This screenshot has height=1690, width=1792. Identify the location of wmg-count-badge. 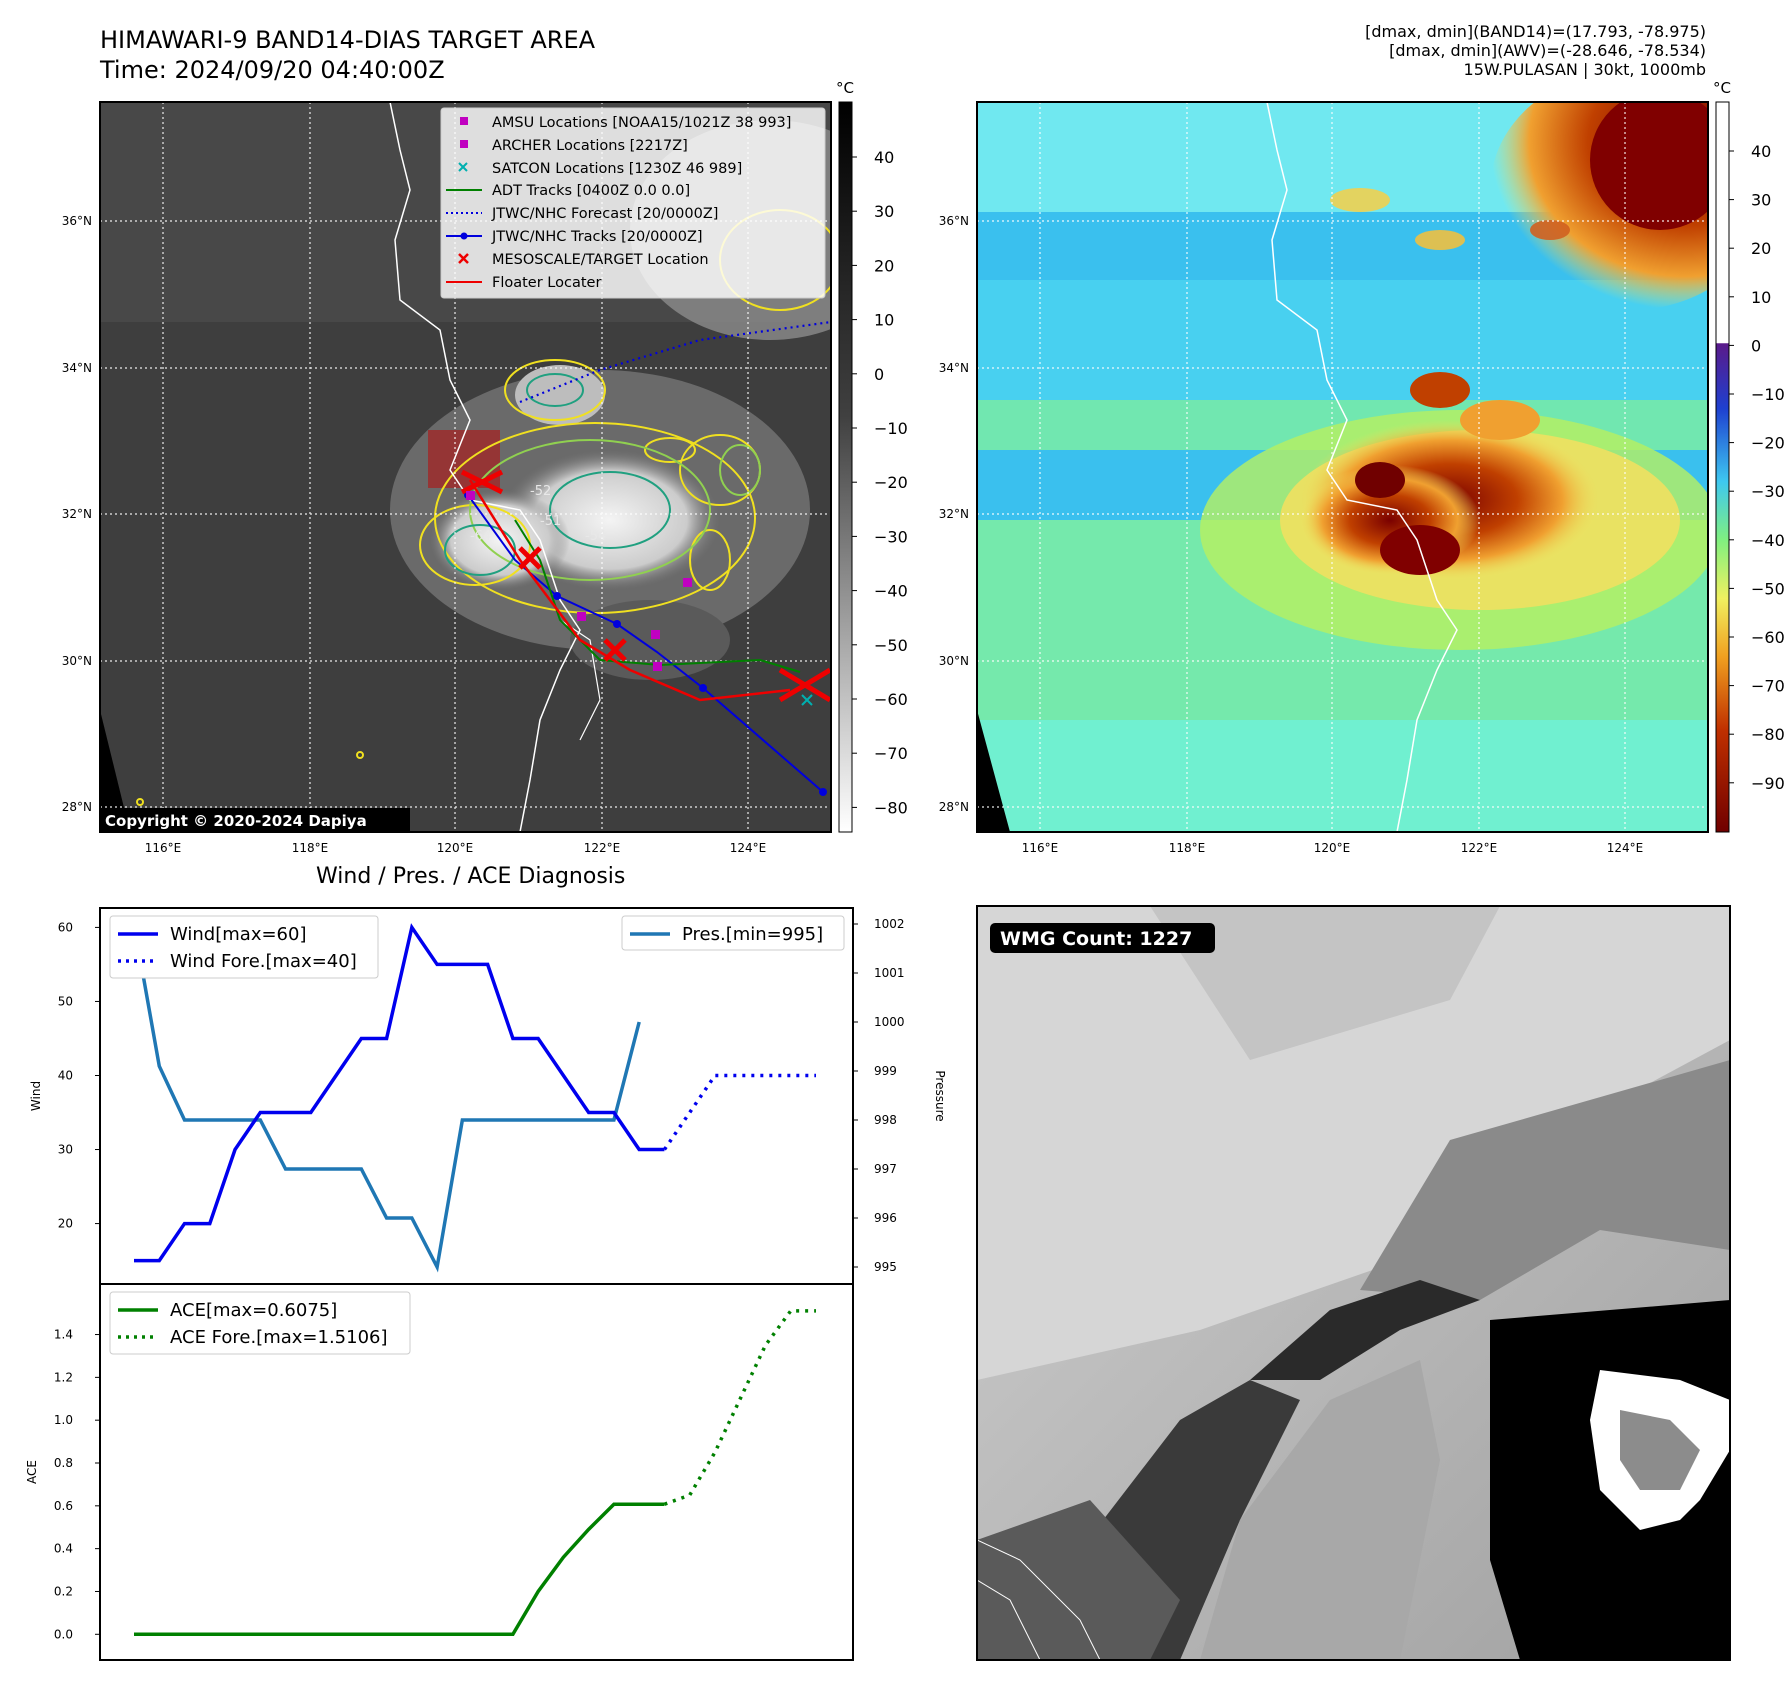
(1102, 938).